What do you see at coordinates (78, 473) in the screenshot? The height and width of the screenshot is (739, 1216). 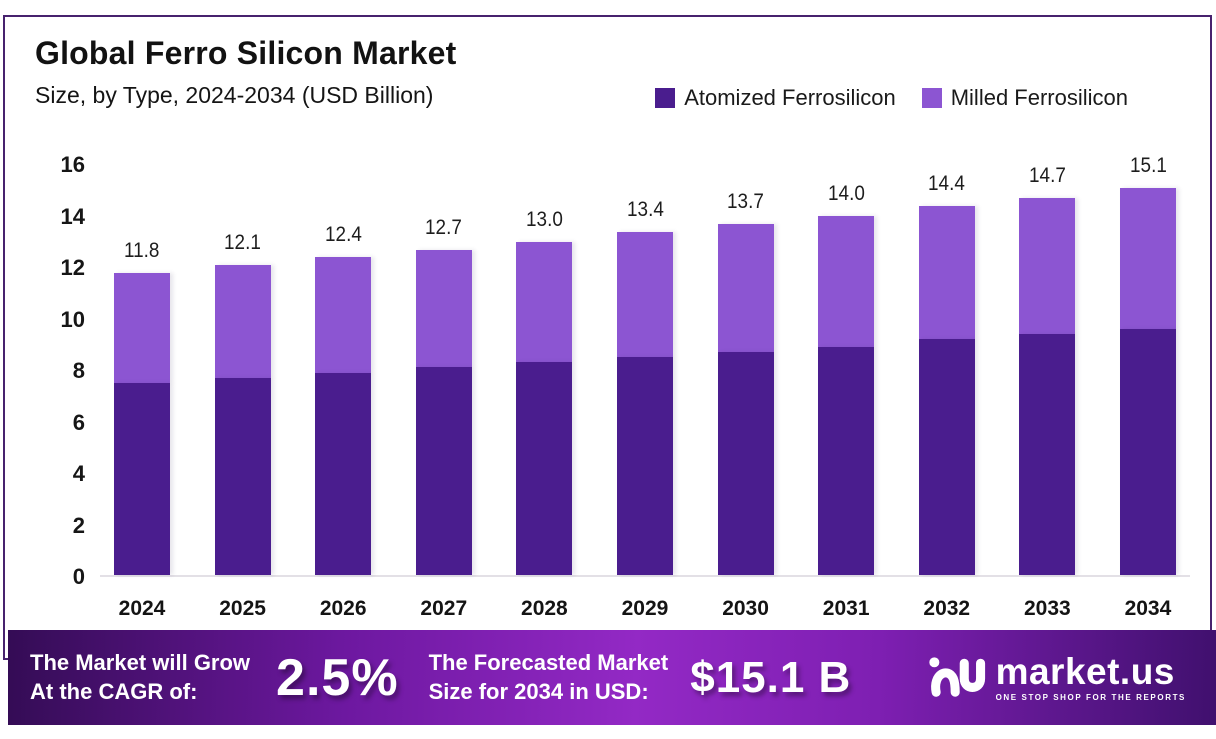 I see `y-tick-label: 4` at bounding box center [78, 473].